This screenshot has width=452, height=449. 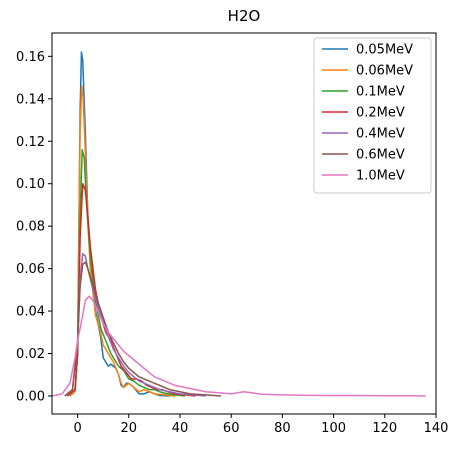 What do you see at coordinates (333, 428) in the screenshot?
I see `x-tick-label: 100` at bounding box center [333, 428].